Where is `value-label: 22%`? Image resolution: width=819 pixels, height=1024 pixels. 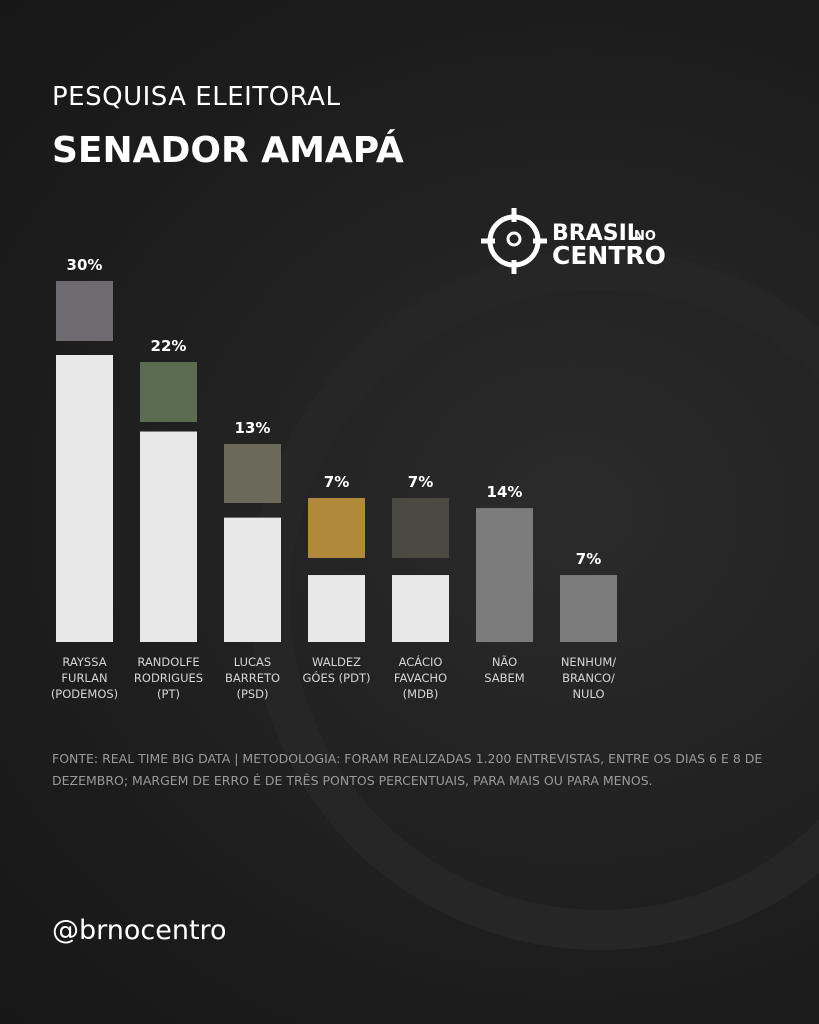
value-label: 22% is located at coordinates (169, 346).